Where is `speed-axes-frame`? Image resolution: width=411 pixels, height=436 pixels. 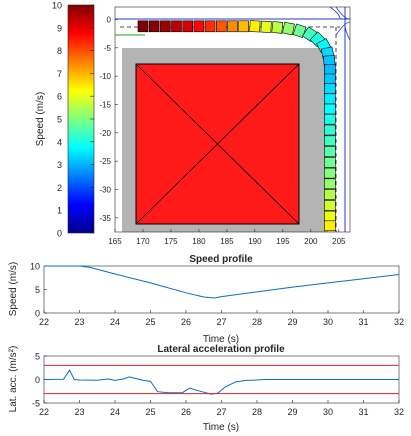 speed-axes-frame is located at coordinates (221, 289).